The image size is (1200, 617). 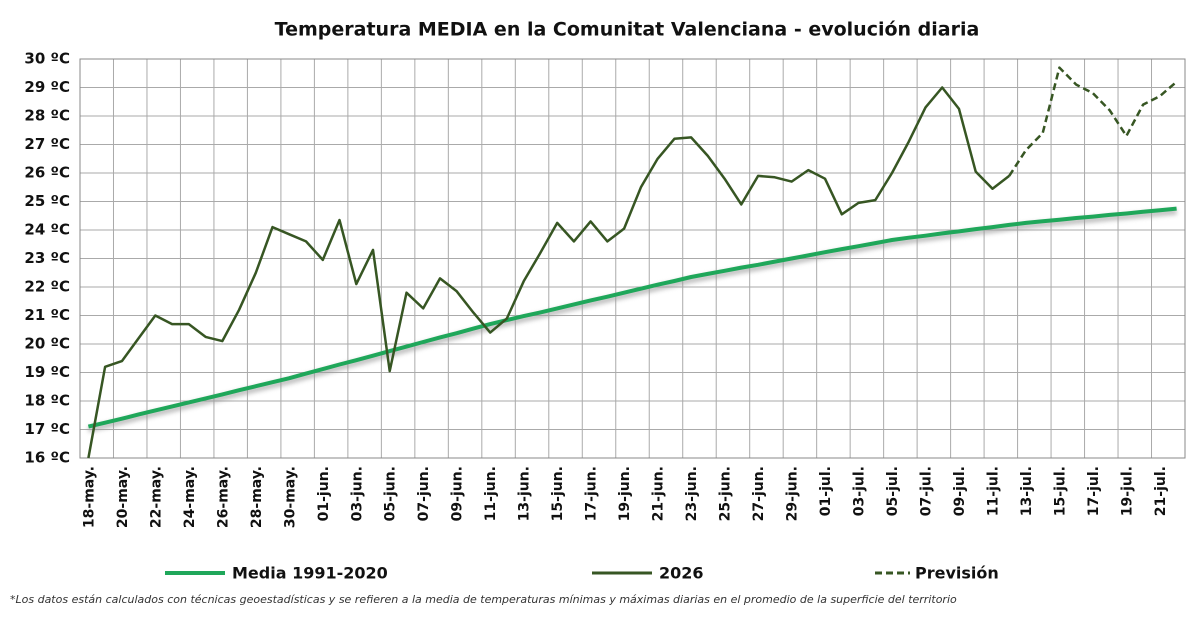 I want to click on y-tick-label: 30 ºC, so click(x=47, y=59).